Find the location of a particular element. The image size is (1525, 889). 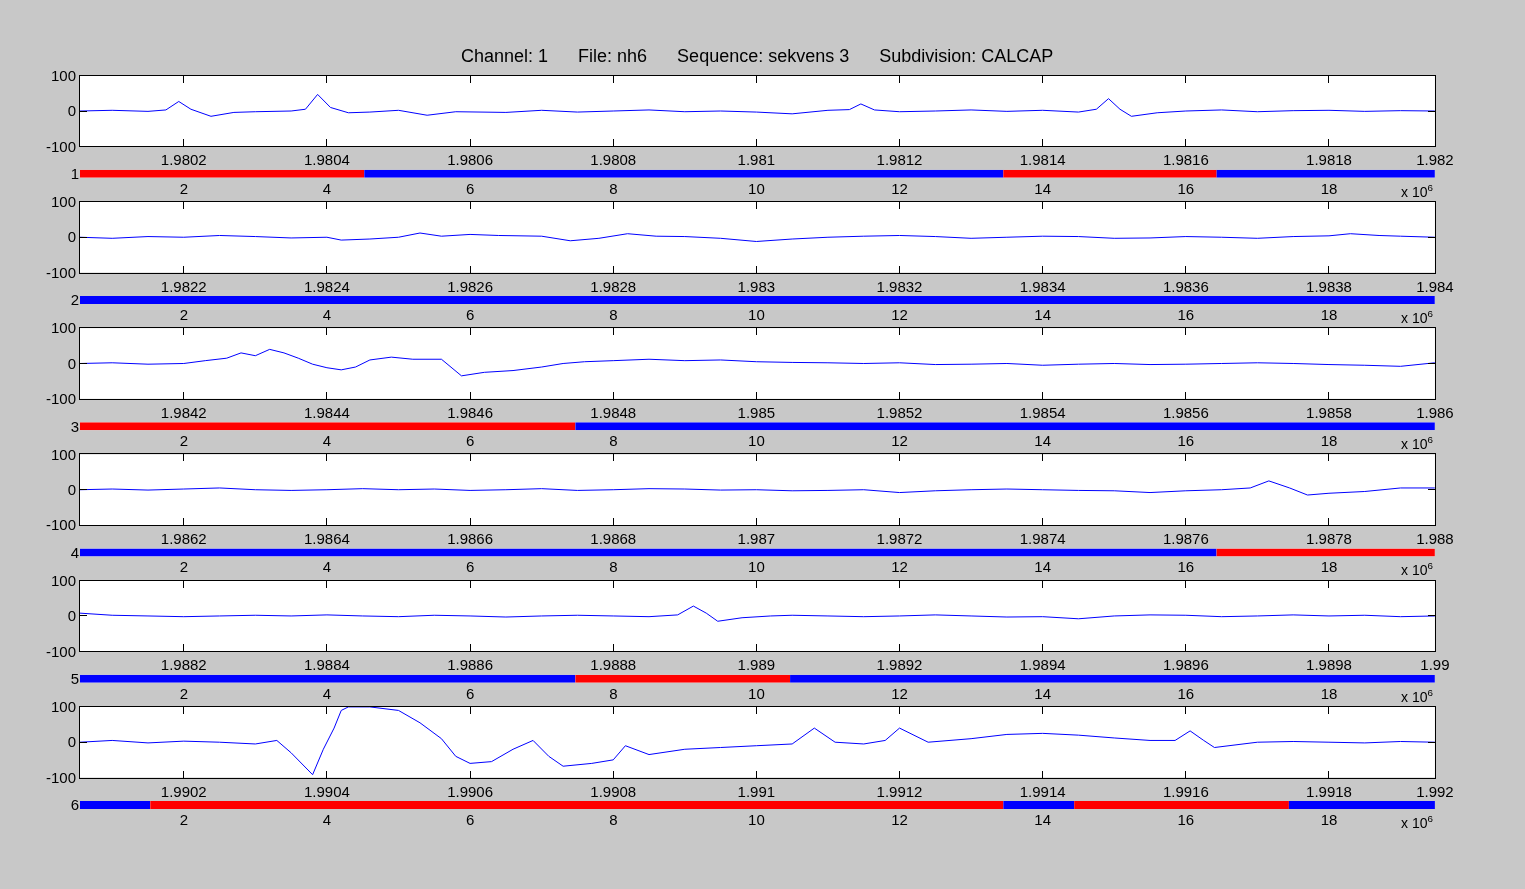

y-tick-label: 5 is located at coordinates (74, 678).